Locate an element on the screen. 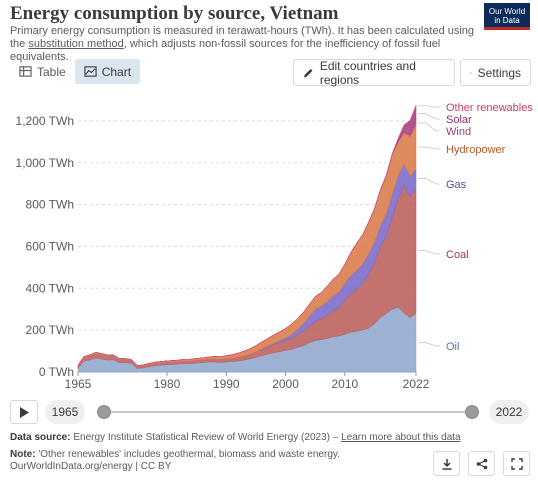 The height and width of the screenshot is (483, 538). start-year-label: 1965 is located at coordinates (65, 412).